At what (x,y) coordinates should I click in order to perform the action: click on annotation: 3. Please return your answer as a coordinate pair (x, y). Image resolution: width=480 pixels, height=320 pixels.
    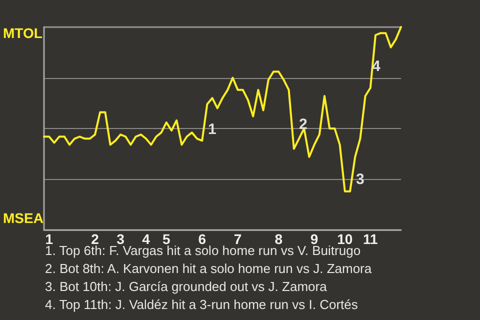
    Looking at the image, I should click on (360, 179).